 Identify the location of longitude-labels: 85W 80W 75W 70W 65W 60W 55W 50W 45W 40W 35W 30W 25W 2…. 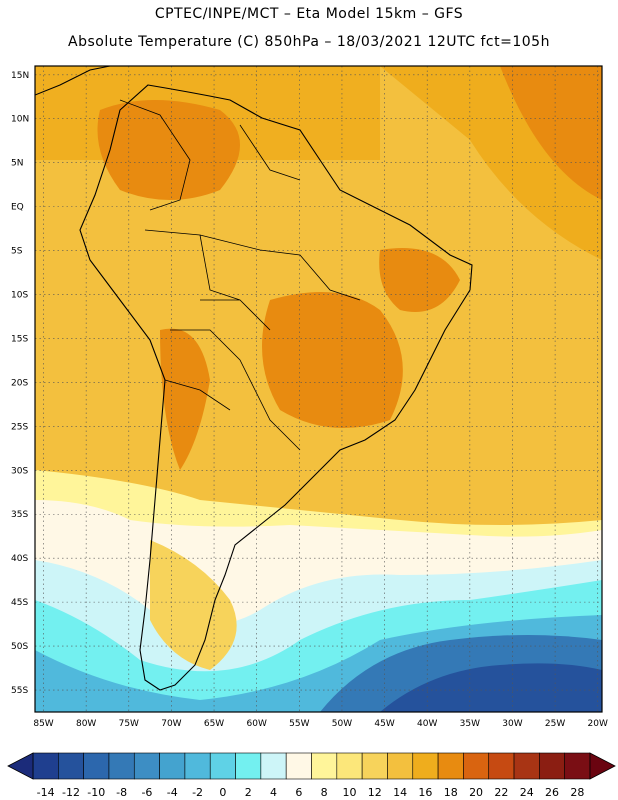
(320, 724).